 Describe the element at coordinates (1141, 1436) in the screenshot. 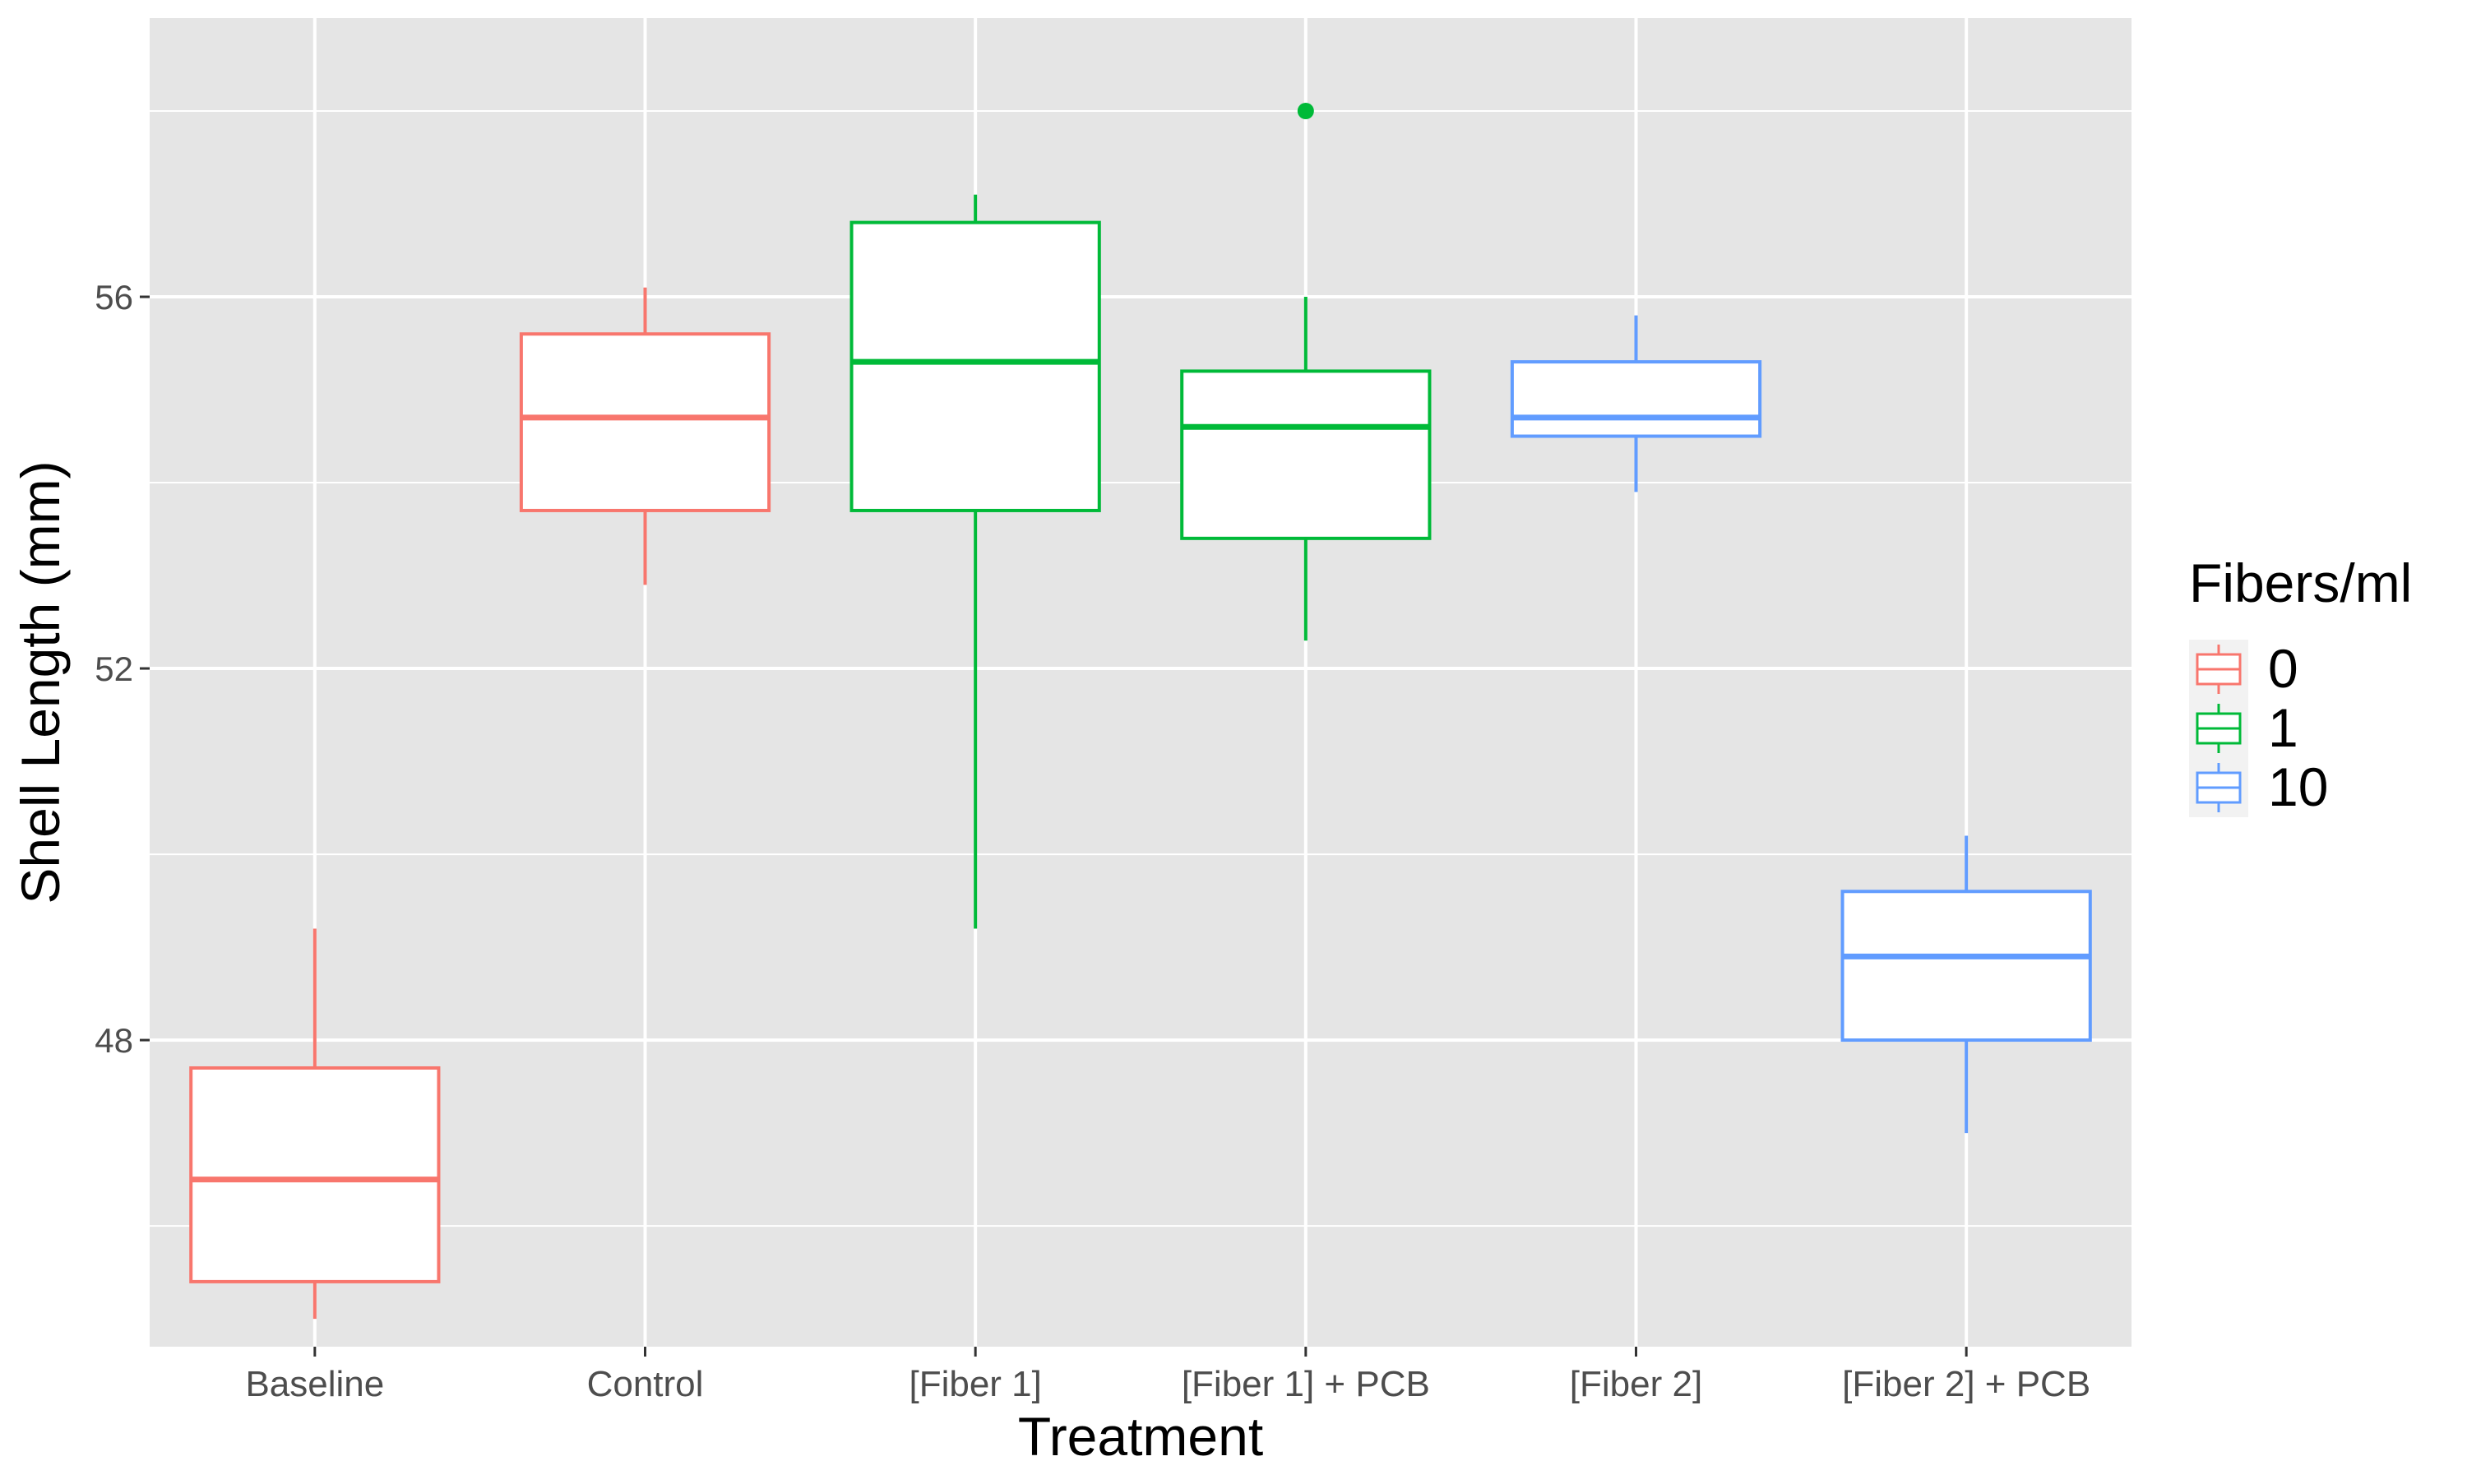

I see `x-axis-title: Treatment` at that location.